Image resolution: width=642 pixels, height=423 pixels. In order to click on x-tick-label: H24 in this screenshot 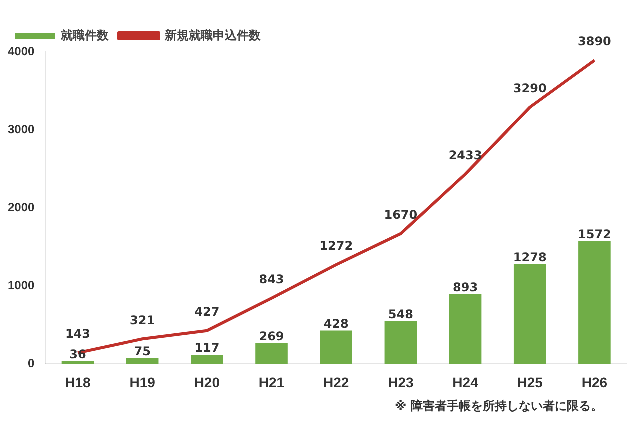, I will do `click(465, 382)`.